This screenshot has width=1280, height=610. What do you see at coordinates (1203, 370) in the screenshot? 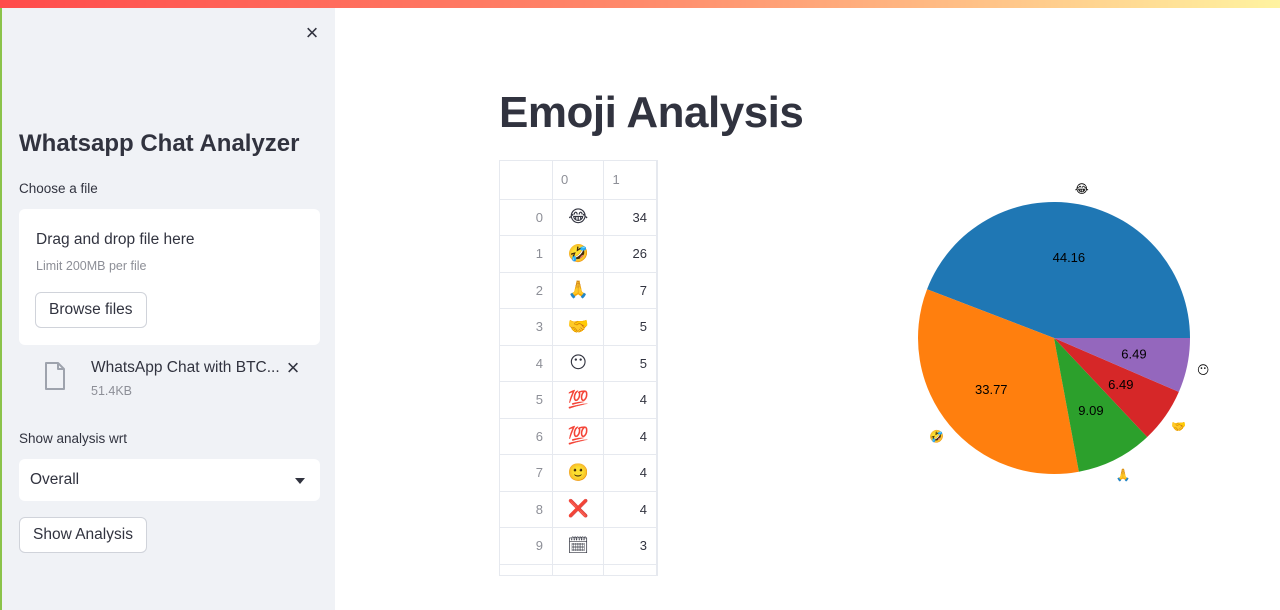
I see `pie-category-label: 😶` at bounding box center [1203, 370].